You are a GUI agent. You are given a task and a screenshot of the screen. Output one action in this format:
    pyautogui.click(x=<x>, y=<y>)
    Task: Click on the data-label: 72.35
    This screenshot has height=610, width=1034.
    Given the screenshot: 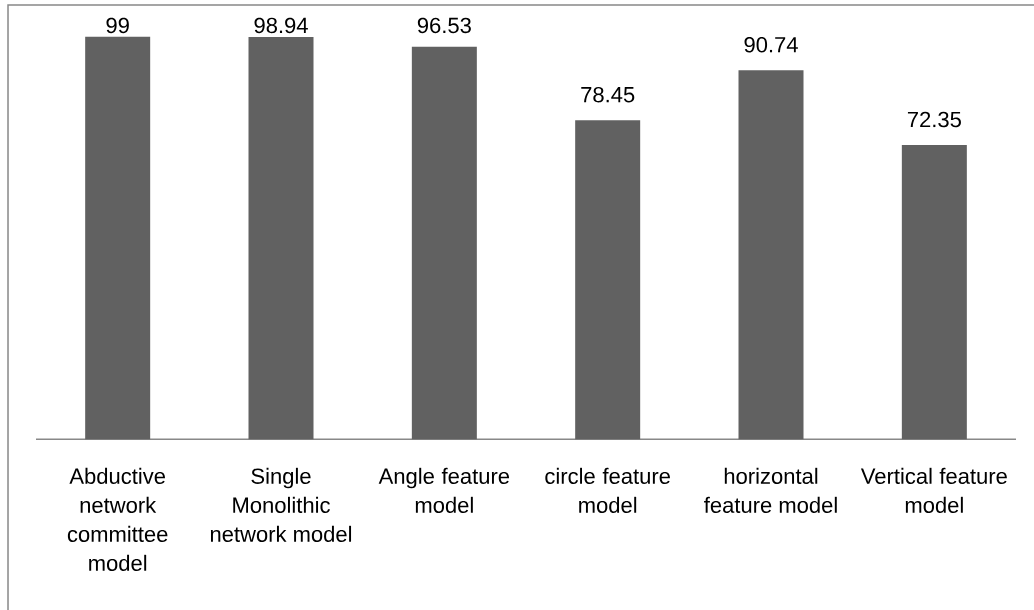 What is the action you would take?
    pyautogui.click(x=934, y=119)
    